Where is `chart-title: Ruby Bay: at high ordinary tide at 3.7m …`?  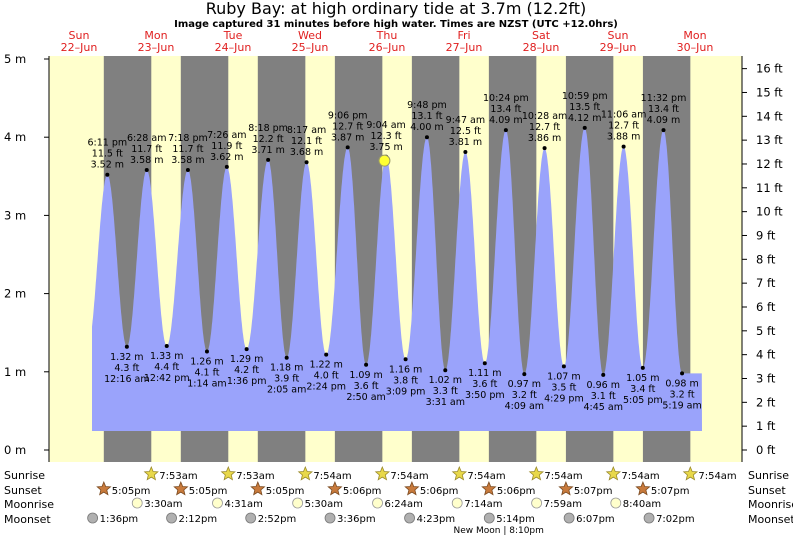 chart-title: Ruby Bay: at high ordinary tide at 3.7m … is located at coordinates (396, 9).